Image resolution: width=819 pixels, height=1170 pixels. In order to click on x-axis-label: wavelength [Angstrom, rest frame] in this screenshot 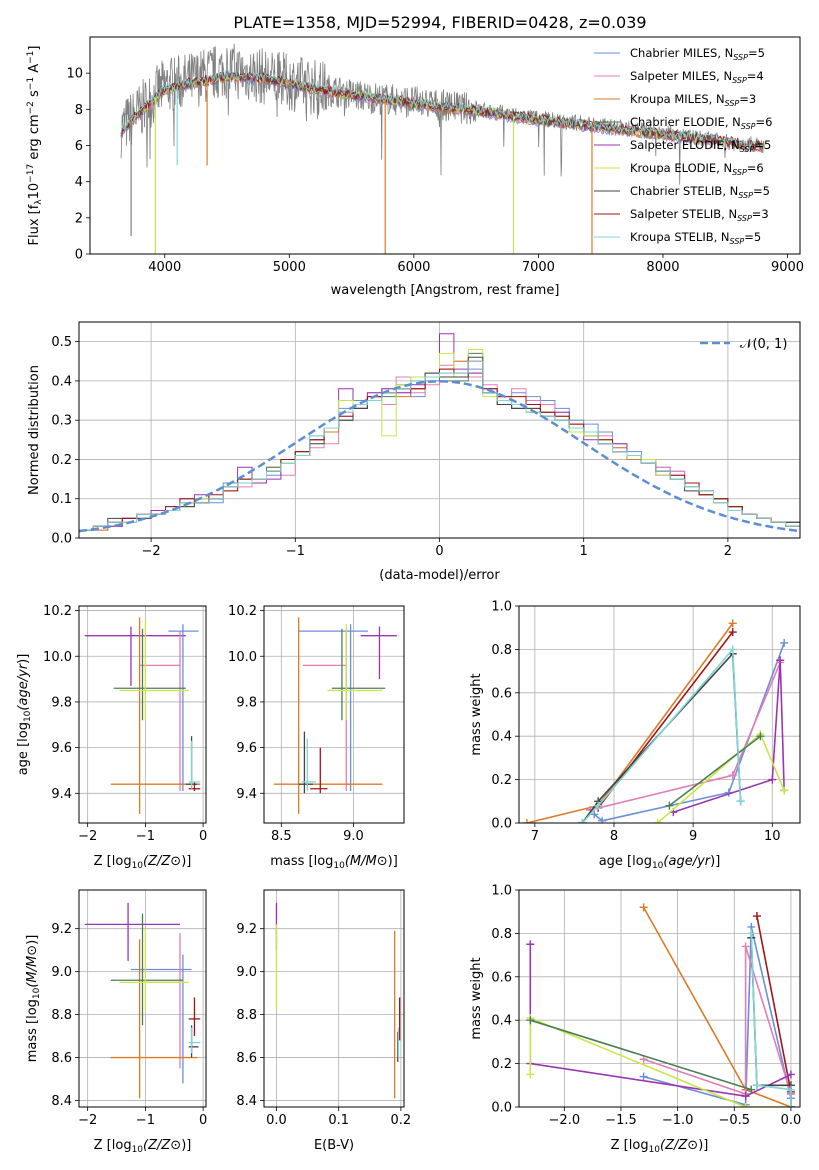, I will do `click(445, 290)`.